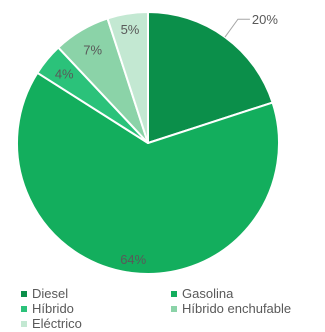  I want to click on leader-line, so click(237, 28).